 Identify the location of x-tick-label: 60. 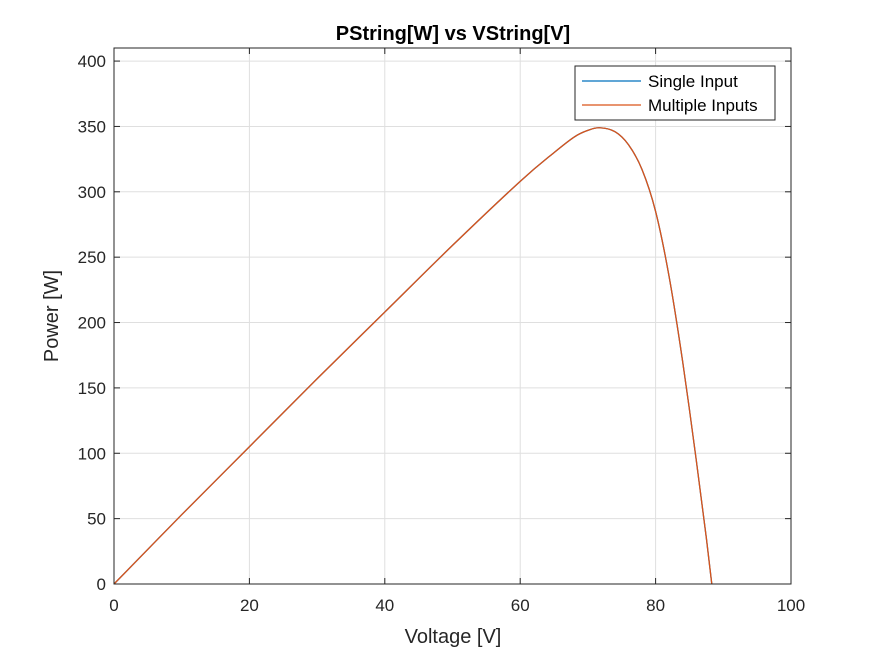
(520, 605).